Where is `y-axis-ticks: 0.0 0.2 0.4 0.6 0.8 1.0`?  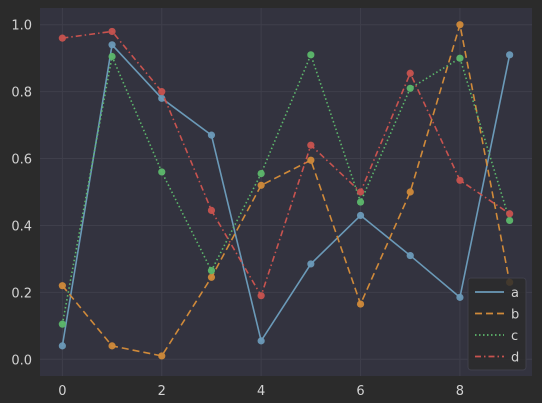 y-axis-ticks: 0.0 0.2 0.4 0.6 0.8 1.0 is located at coordinates (21, 194).